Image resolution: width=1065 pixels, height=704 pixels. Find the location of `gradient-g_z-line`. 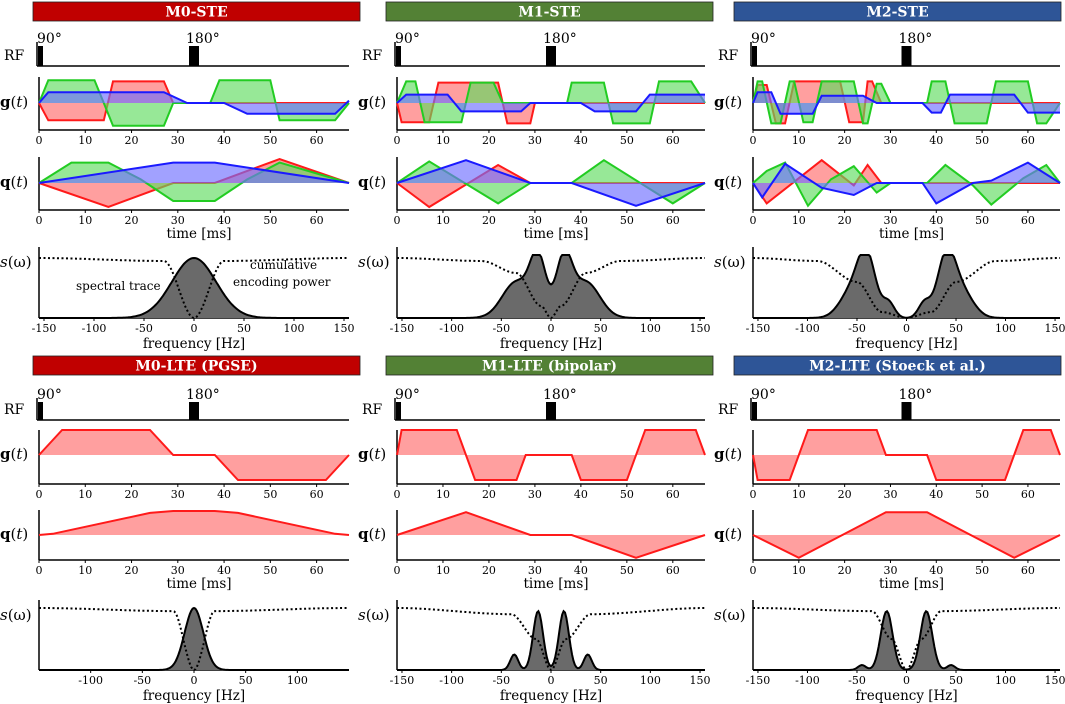

gradient-g_z-line is located at coordinates (550, 103).